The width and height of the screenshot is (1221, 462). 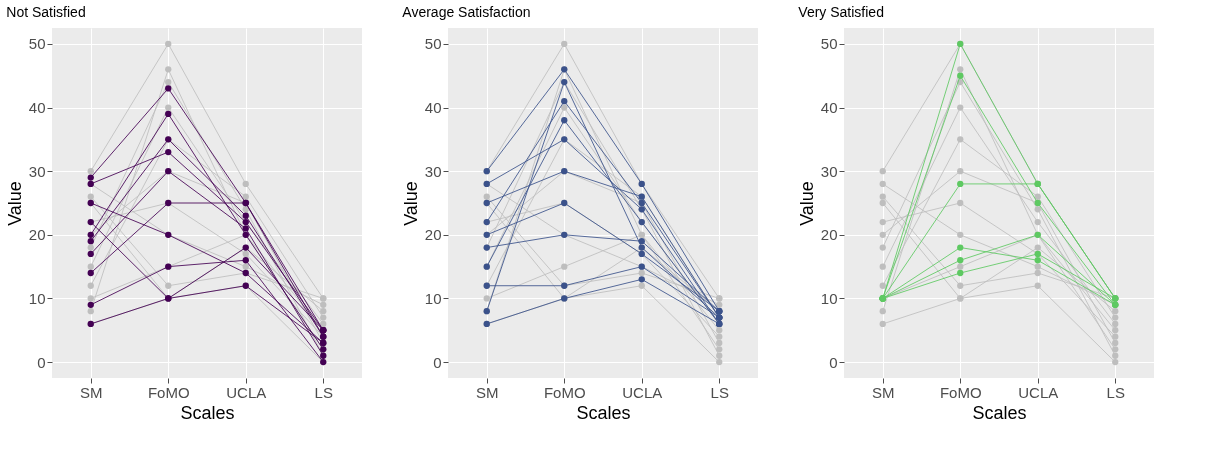 What do you see at coordinates (46, 12) in the screenshot?
I see `chart-title: Not Satisfied` at bounding box center [46, 12].